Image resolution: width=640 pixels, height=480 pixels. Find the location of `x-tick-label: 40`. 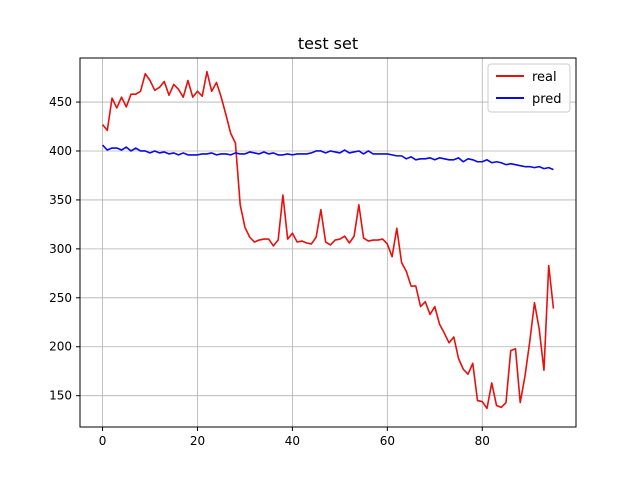

x-tick-label: 40 is located at coordinates (292, 441).